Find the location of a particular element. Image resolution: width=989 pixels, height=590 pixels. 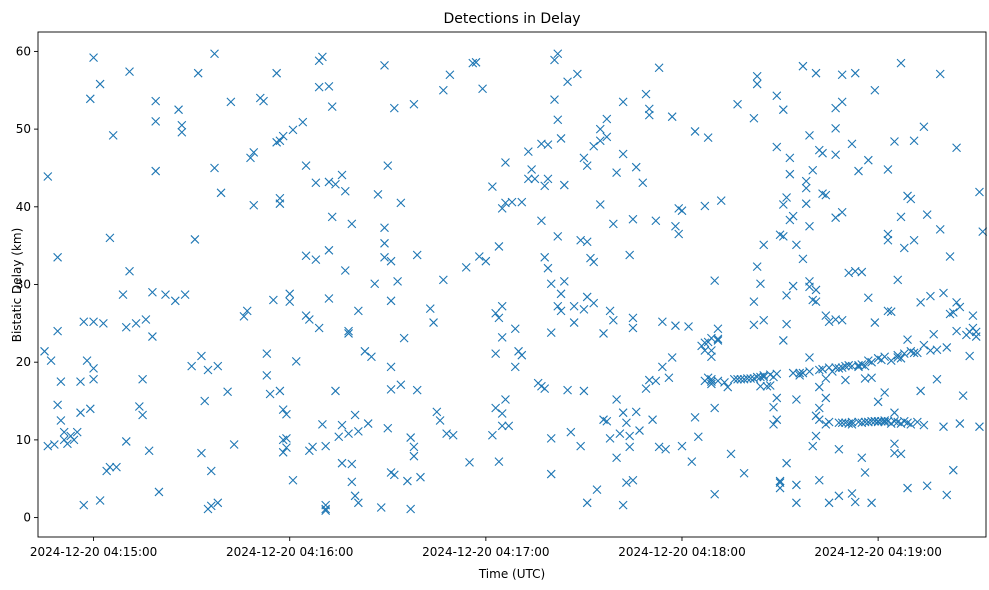

chart-title: Detections in Delay is located at coordinates (511, 19).